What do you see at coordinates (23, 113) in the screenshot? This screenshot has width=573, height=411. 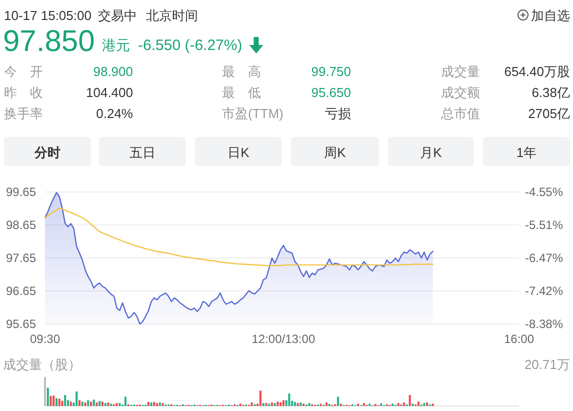 I see `text: 换手率` at bounding box center [23, 113].